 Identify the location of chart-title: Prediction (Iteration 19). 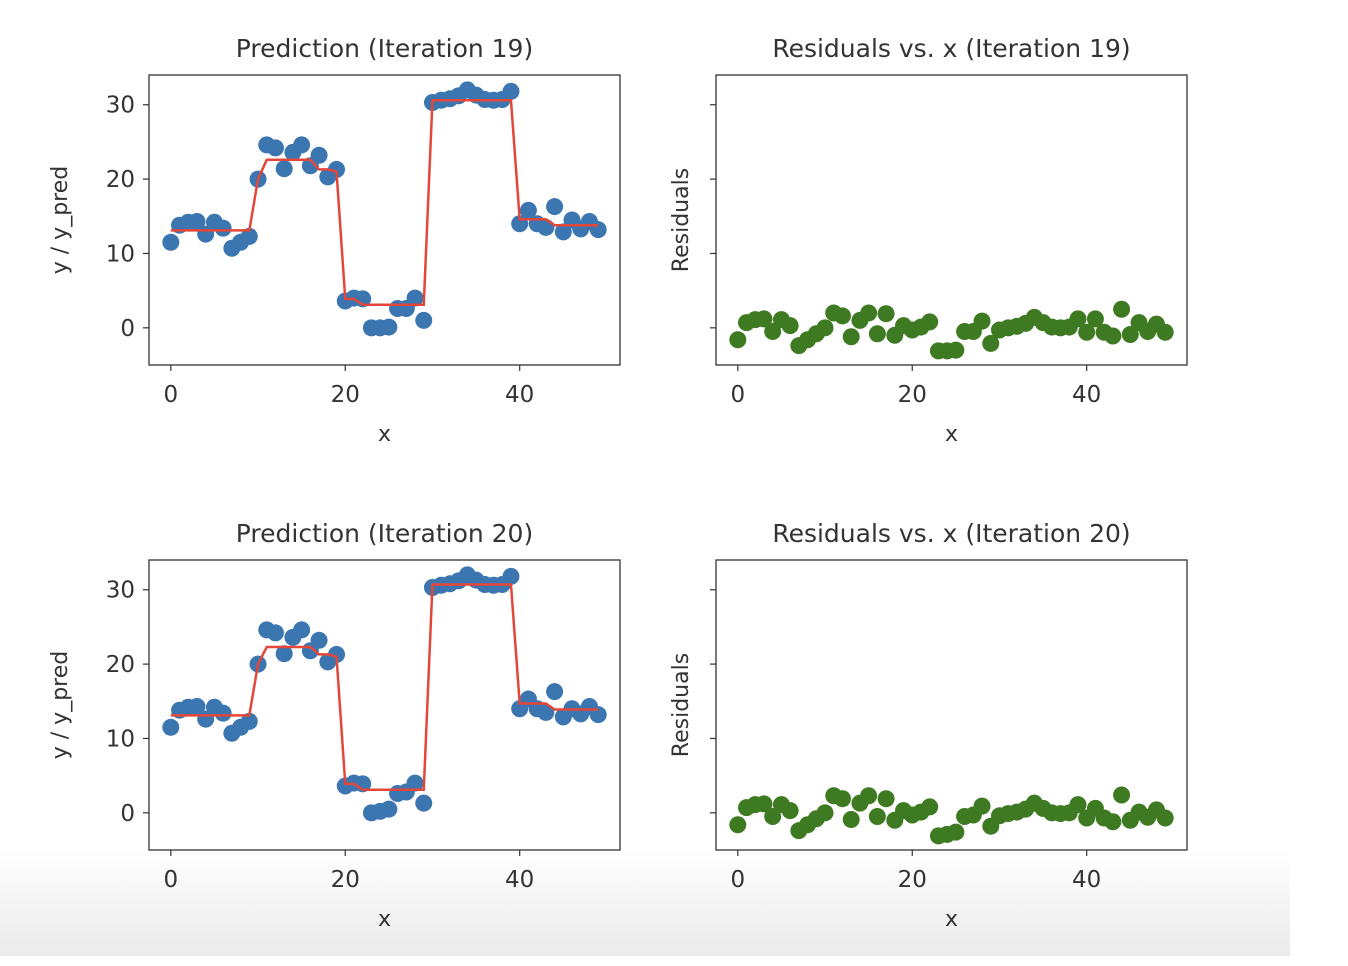
(384, 48).